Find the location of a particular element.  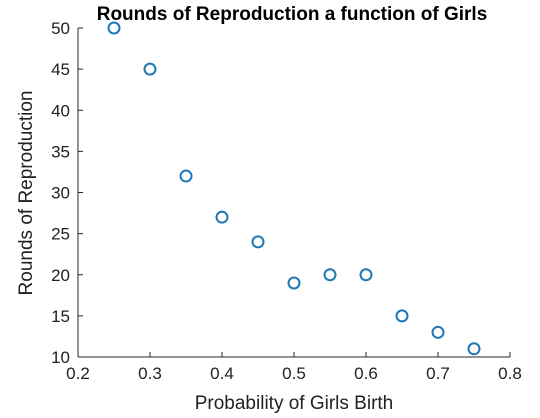

y-tick-label: 10 is located at coordinates (60, 357).